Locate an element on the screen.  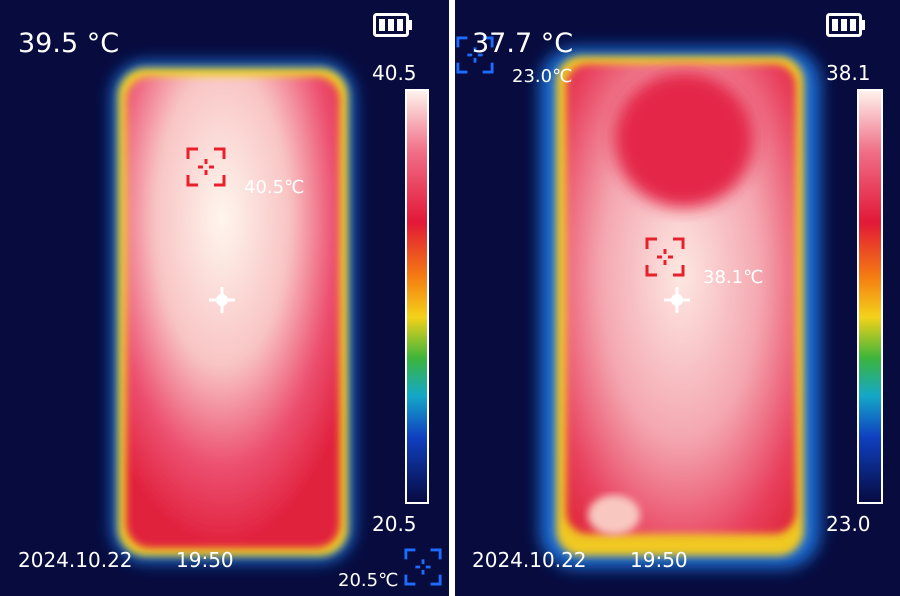
center-temp: 37.7 °C is located at coordinates (522, 43).